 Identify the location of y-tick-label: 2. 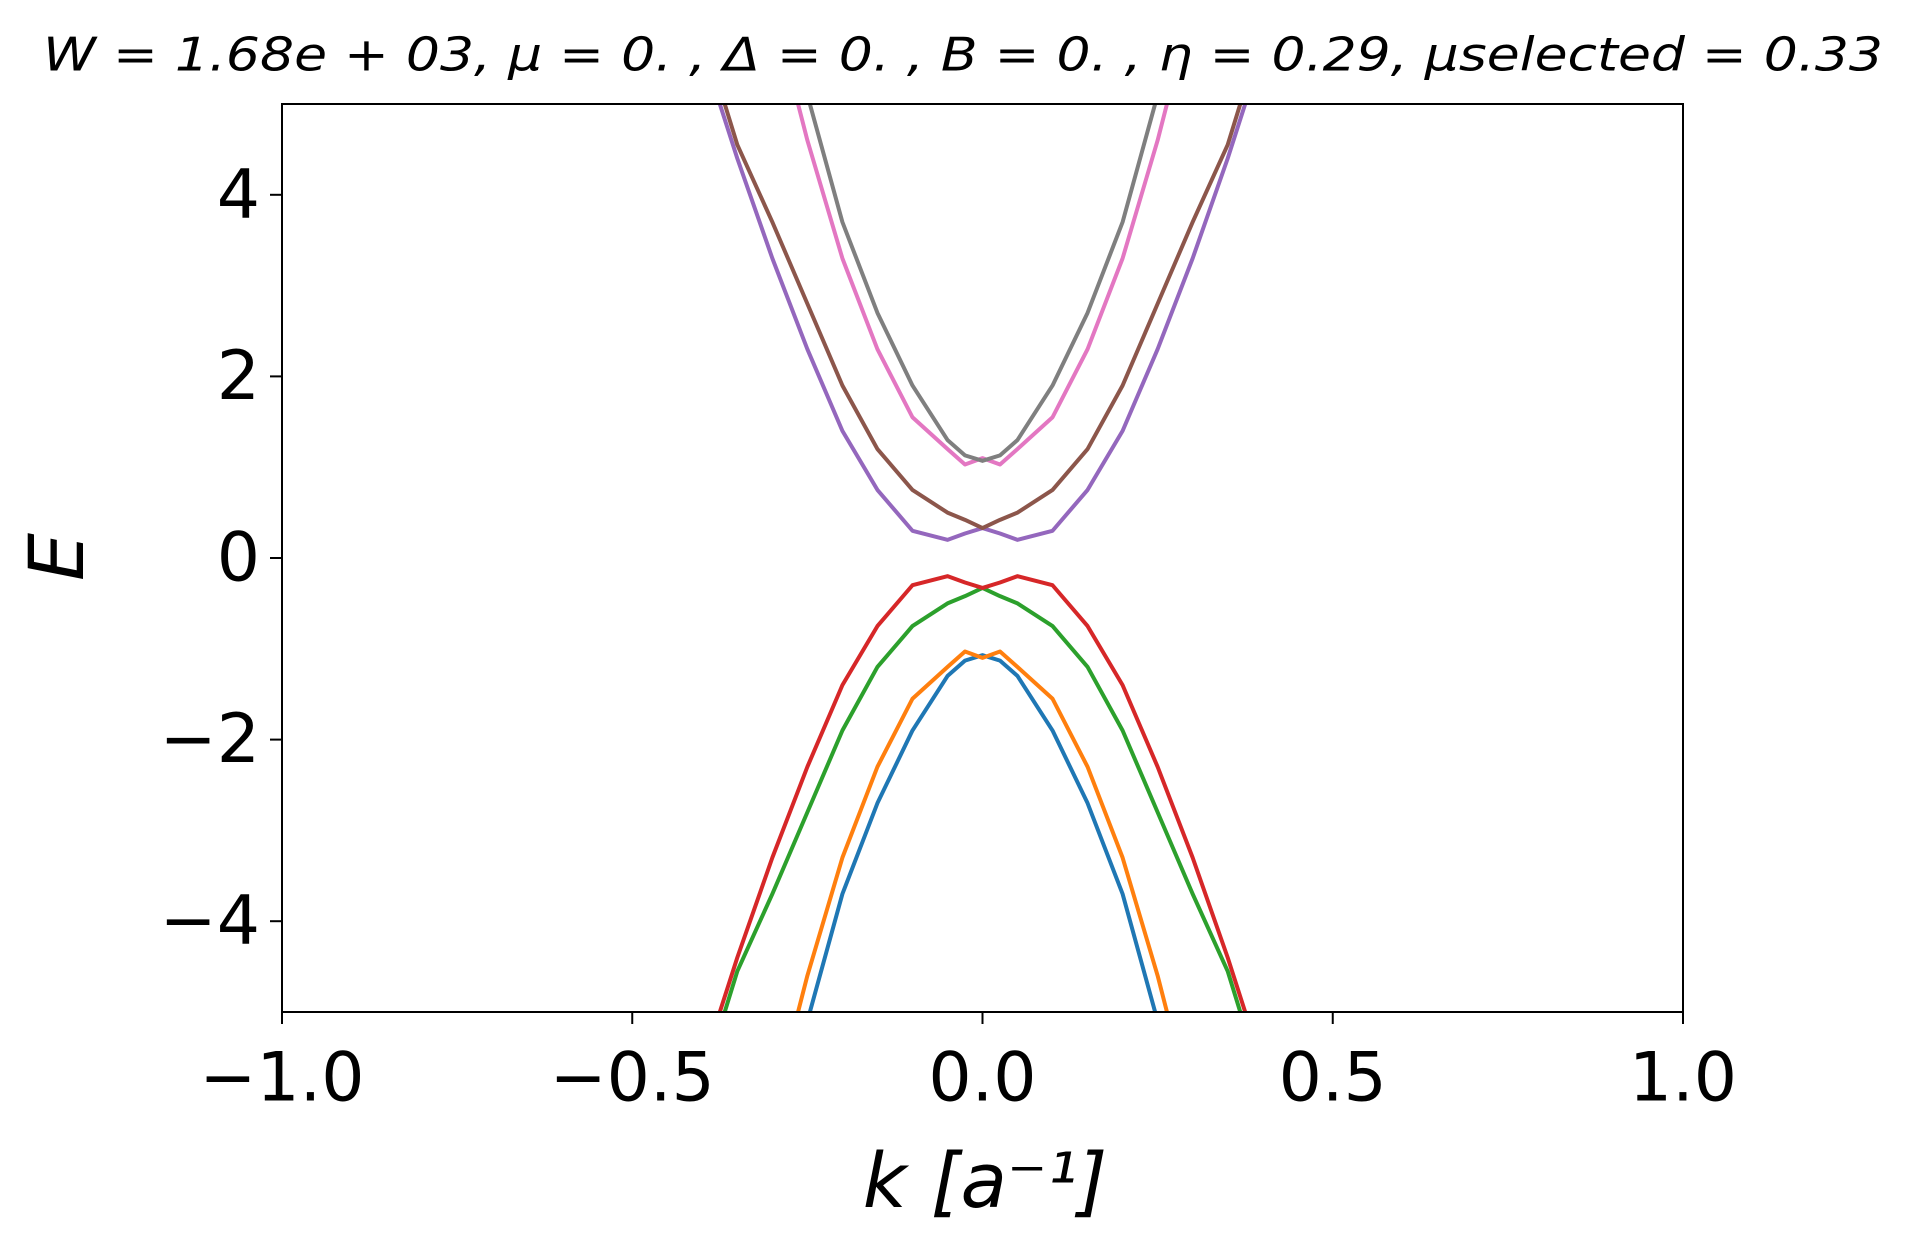
(238, 376).